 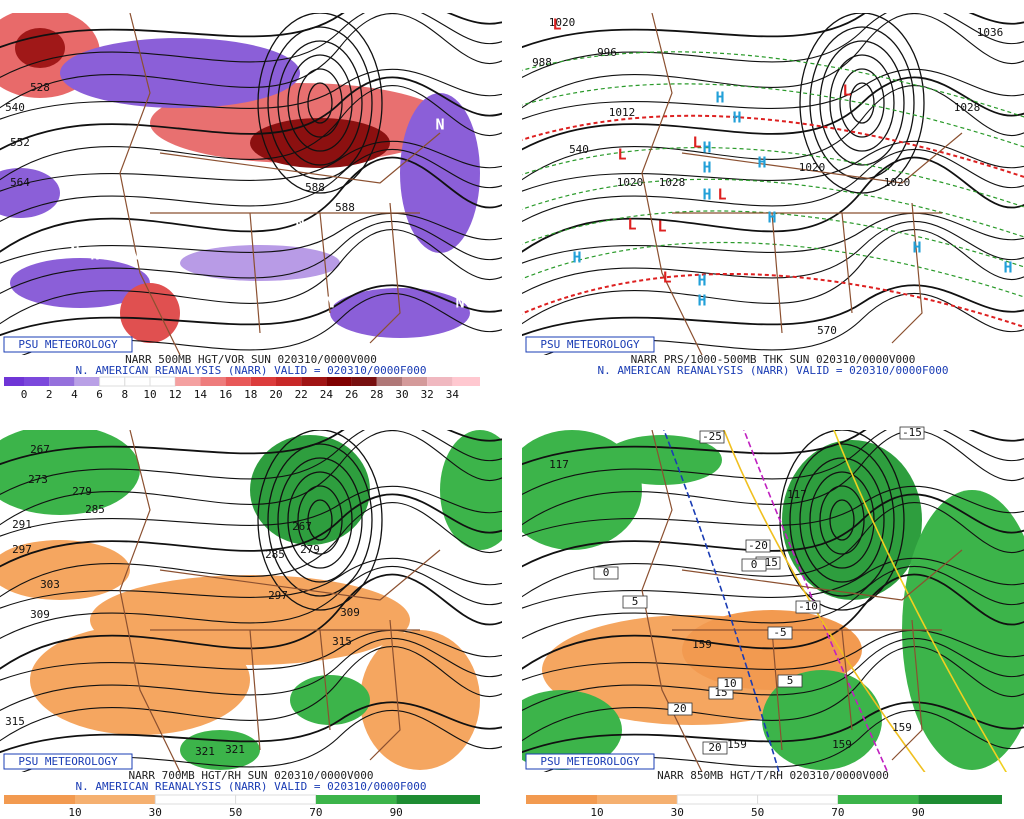 What do you see at coordinates (251, 359) in the screenshot?
I see `map-title: NARR 500MB HGT/VOR SUN 020310/0000V000` at bounding box center [251, 359].